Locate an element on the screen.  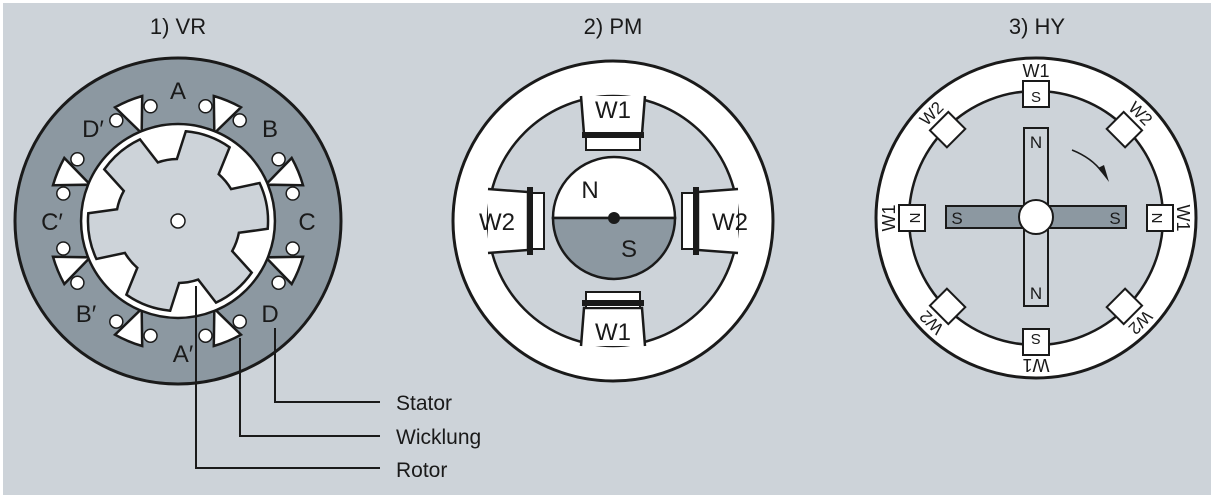
vr-pole-d-label: D is located at coordinates (269, 314).